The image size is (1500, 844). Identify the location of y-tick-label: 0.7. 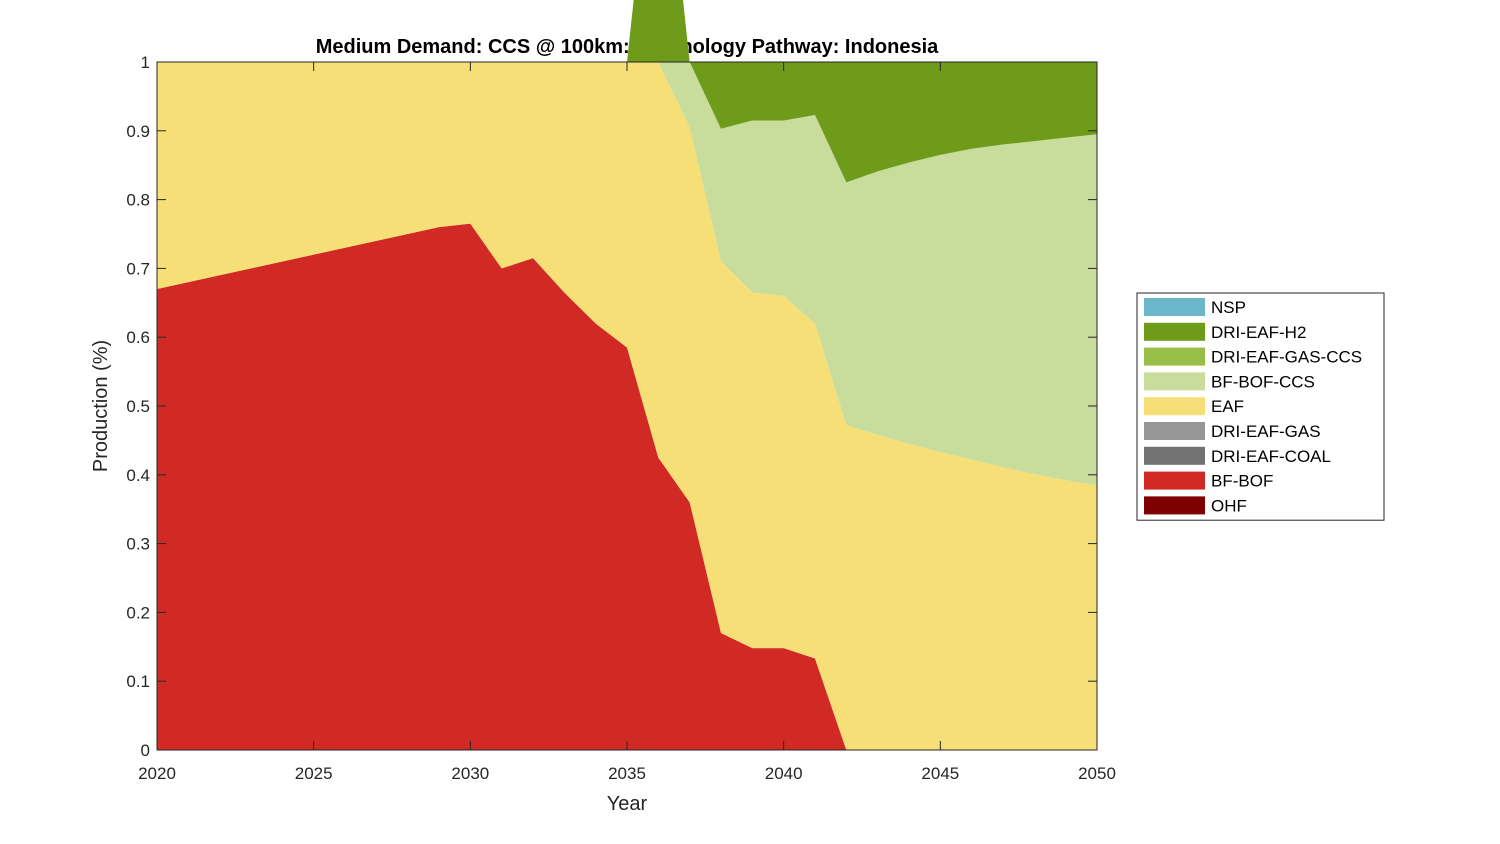
(138, 268).